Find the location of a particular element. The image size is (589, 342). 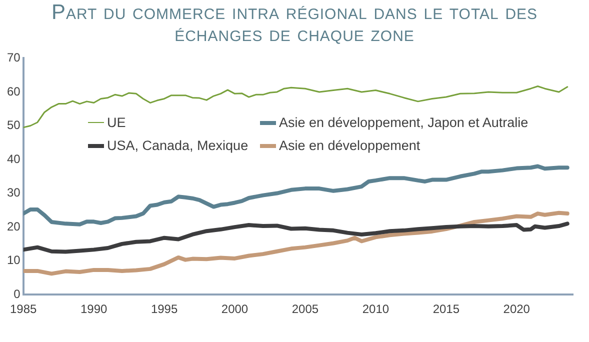

legend-label: UE is located at coordinates (116, 122).